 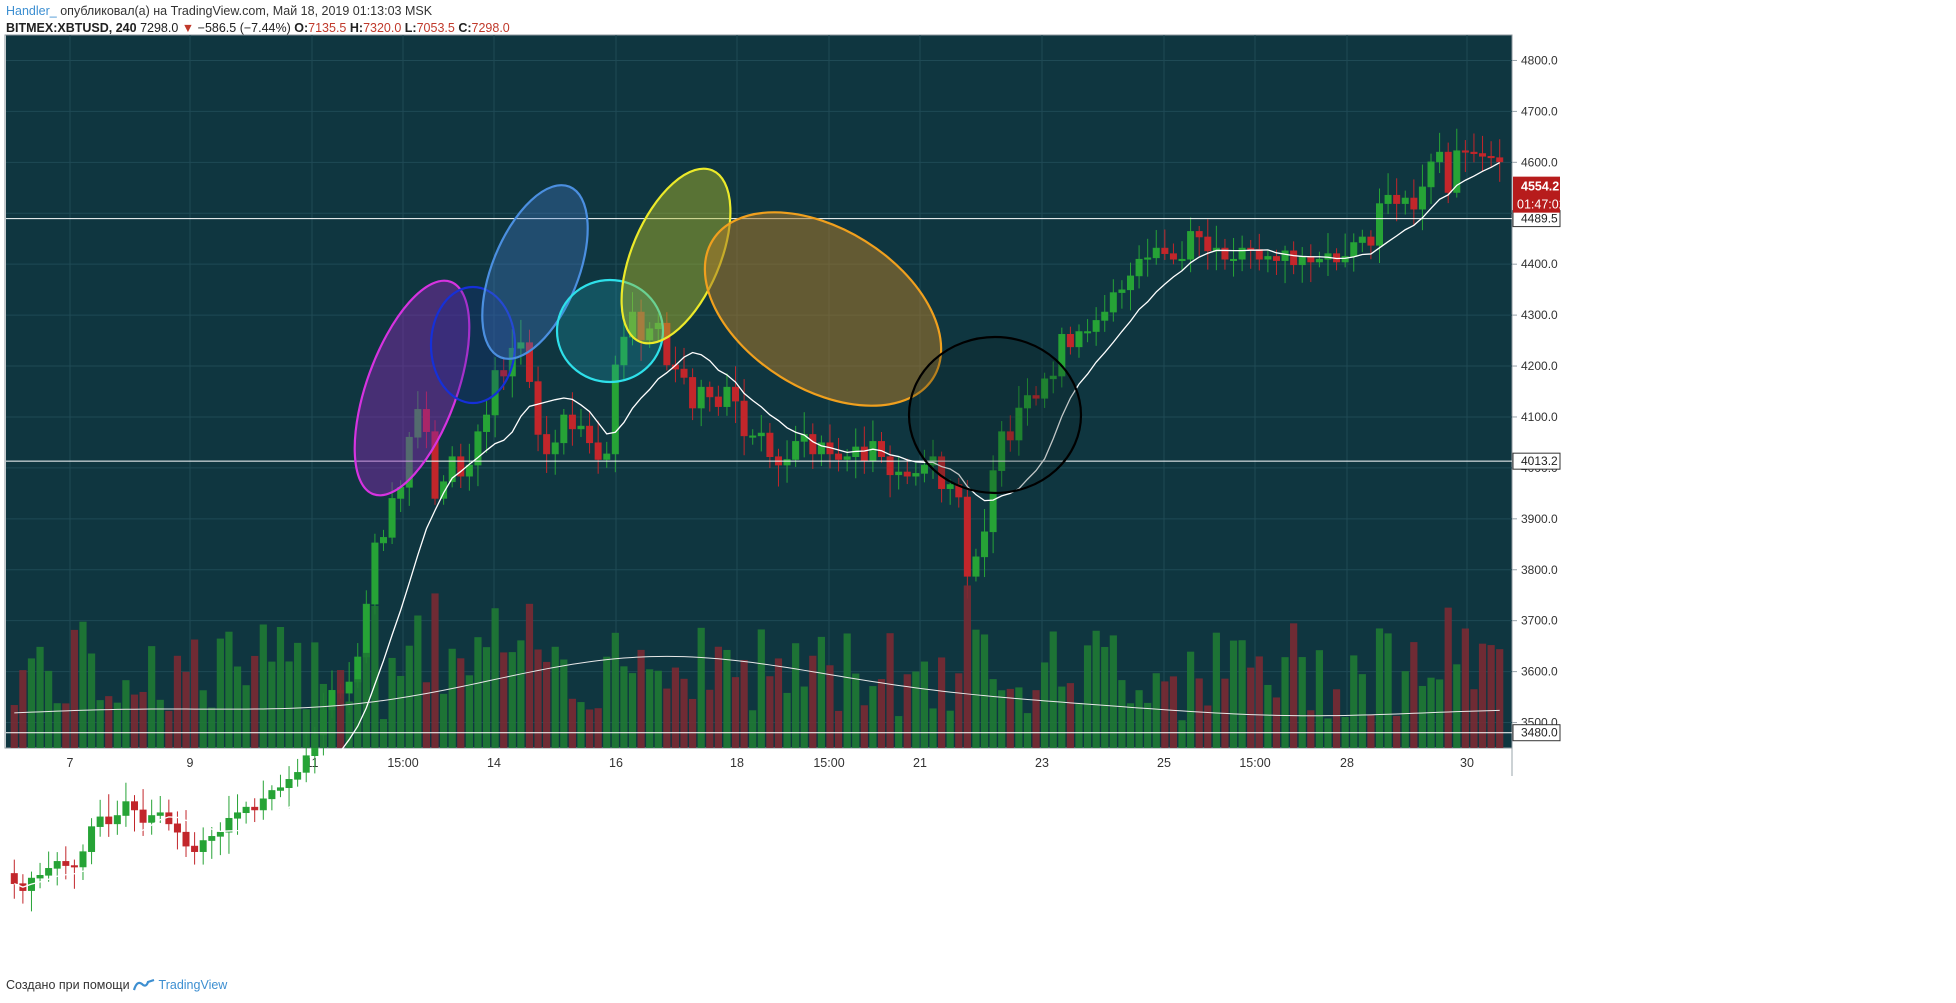 What do you see at coordinates (116, 985) in the screenshot?
I see `footer-credit: Создано при помощи TradingView` at bounding box center [116, 985].